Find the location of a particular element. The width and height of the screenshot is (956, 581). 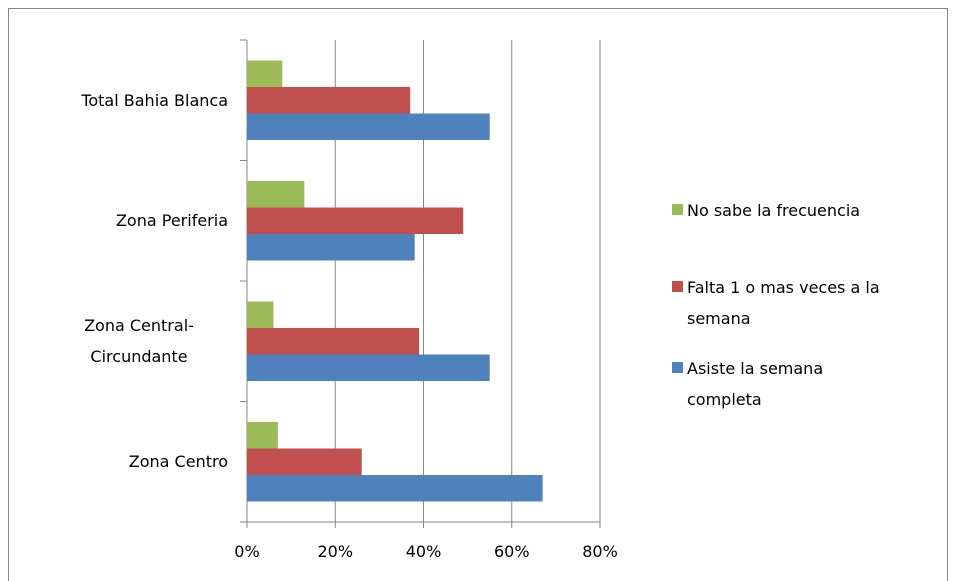

y-tick-label: Zona Central-Circundante is located at coordinates (139, 341).